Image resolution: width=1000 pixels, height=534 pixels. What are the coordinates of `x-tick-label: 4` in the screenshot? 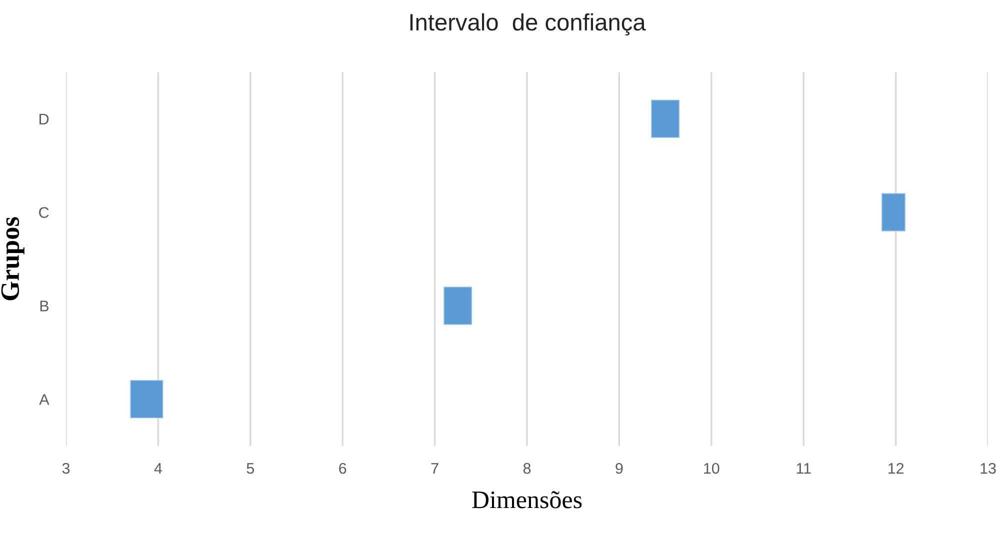 It's located at (158, 468).